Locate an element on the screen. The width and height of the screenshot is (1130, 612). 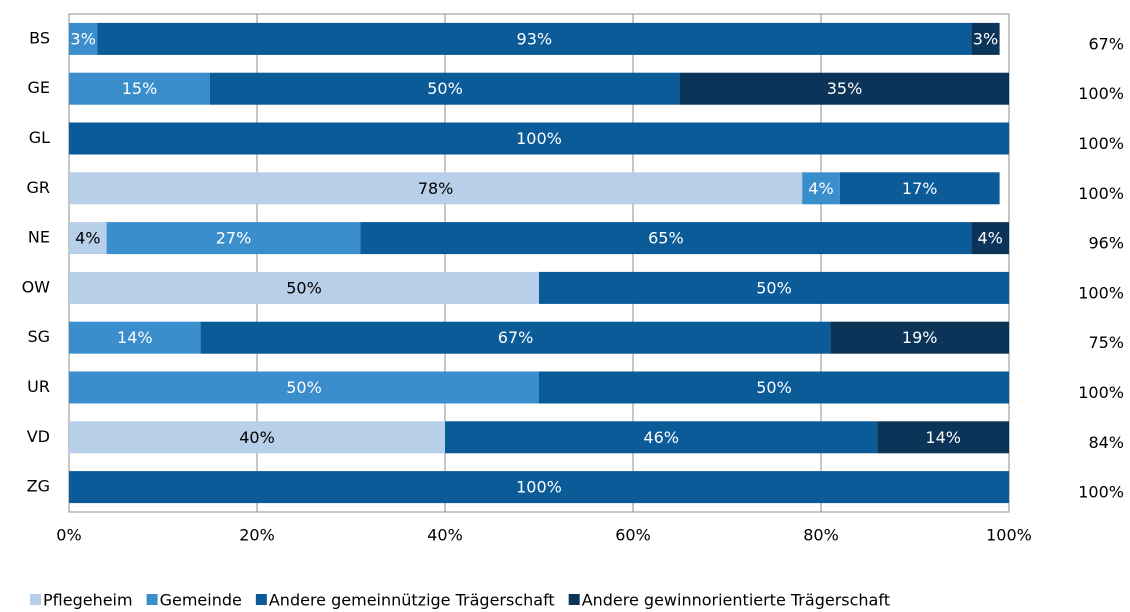
side-value-label: 84% is located at coordinates (1106, 442).